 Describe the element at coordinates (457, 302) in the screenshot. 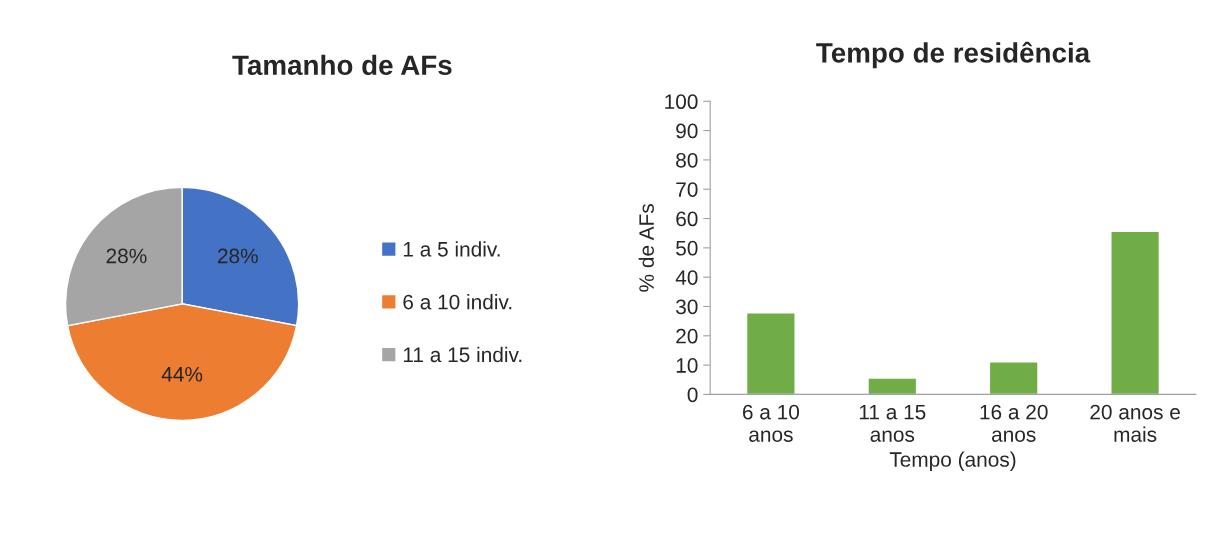

I see `legend-label: 6 a 10 indiv.` at that location.